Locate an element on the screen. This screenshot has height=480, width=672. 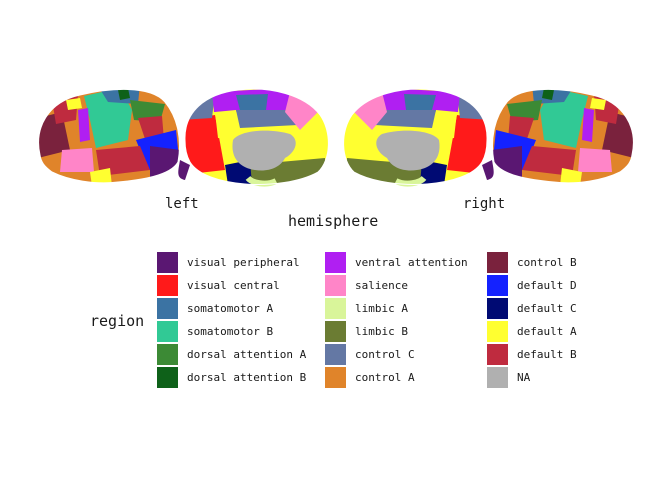
legend-item: somatomotor B is located at coordinates (231, 331).